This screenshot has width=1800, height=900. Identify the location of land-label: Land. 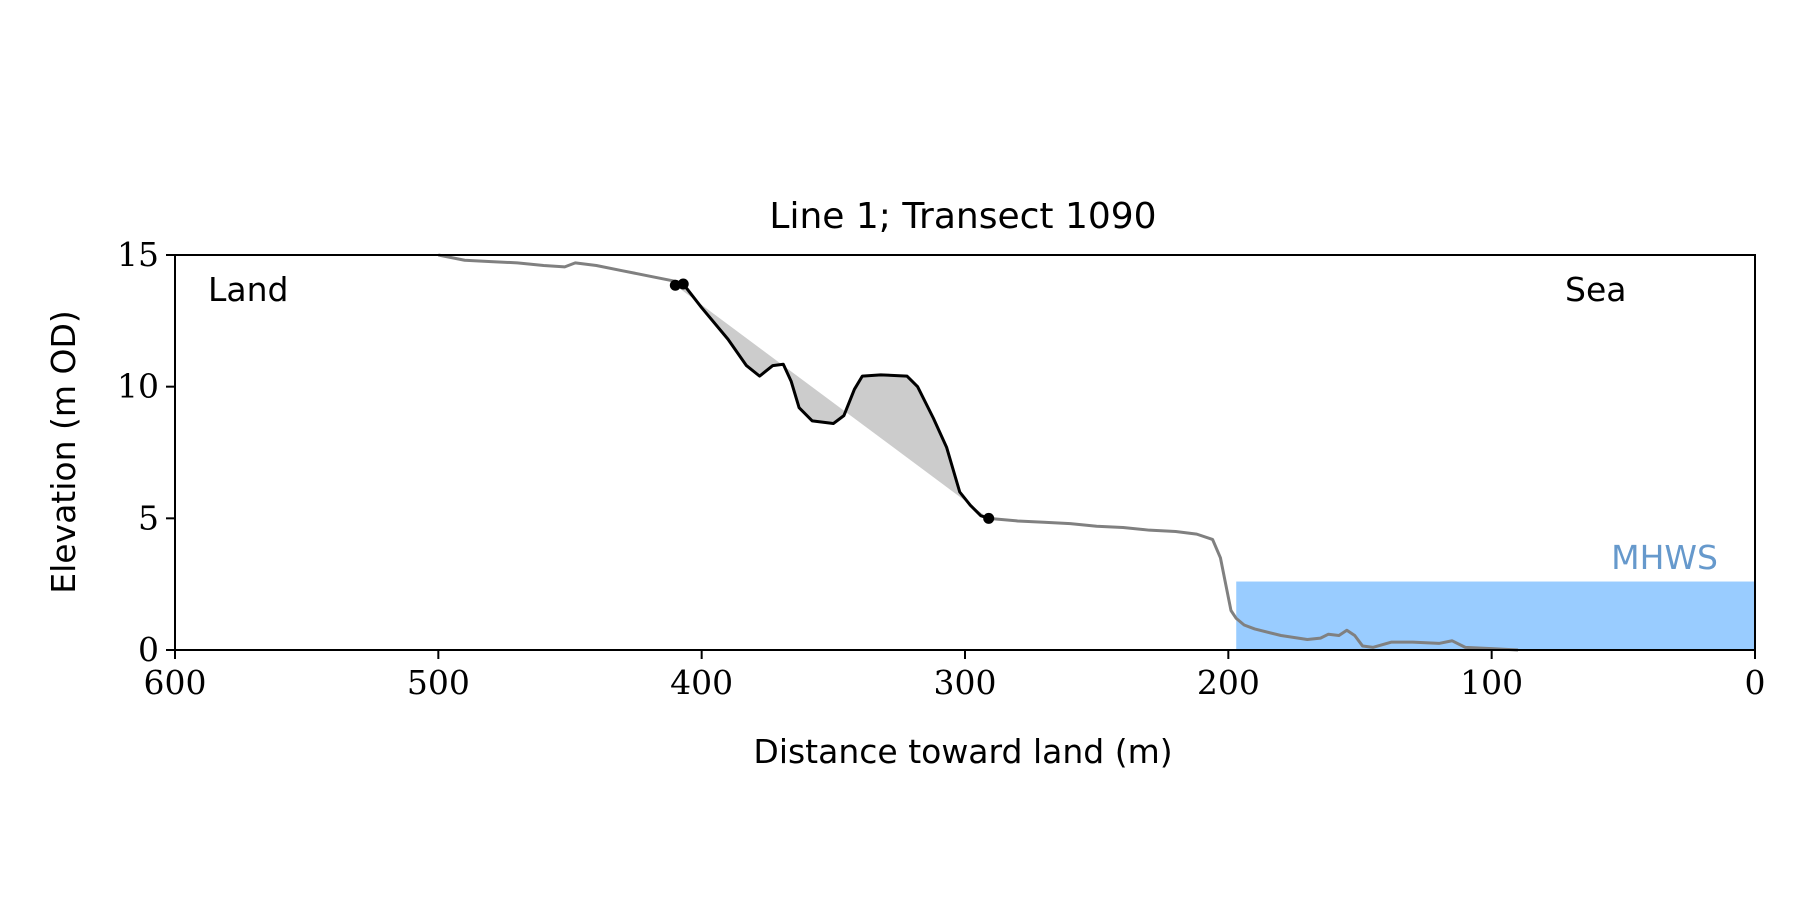
(248, 289).